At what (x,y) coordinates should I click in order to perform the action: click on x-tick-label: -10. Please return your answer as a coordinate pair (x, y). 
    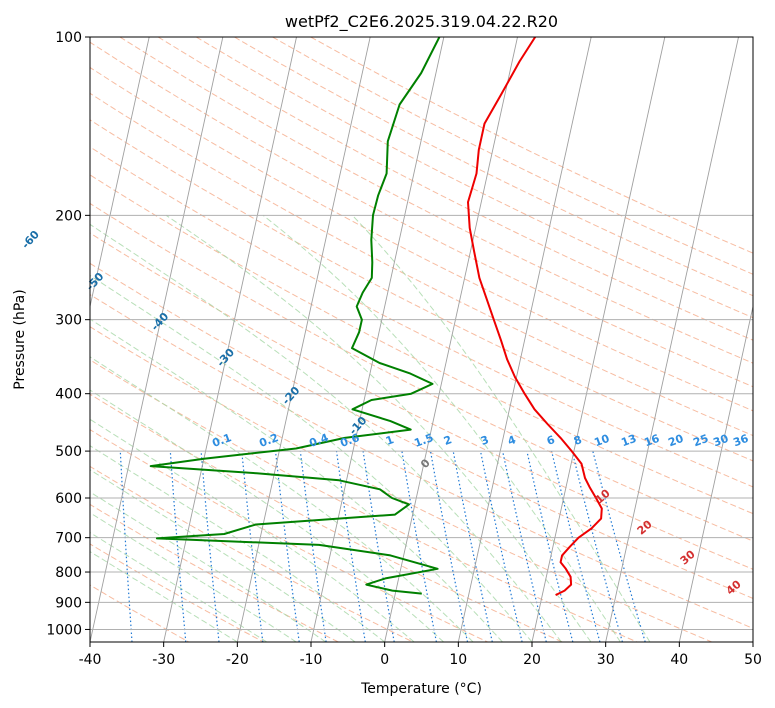
    Looking at the image, I should click on (311, 660).